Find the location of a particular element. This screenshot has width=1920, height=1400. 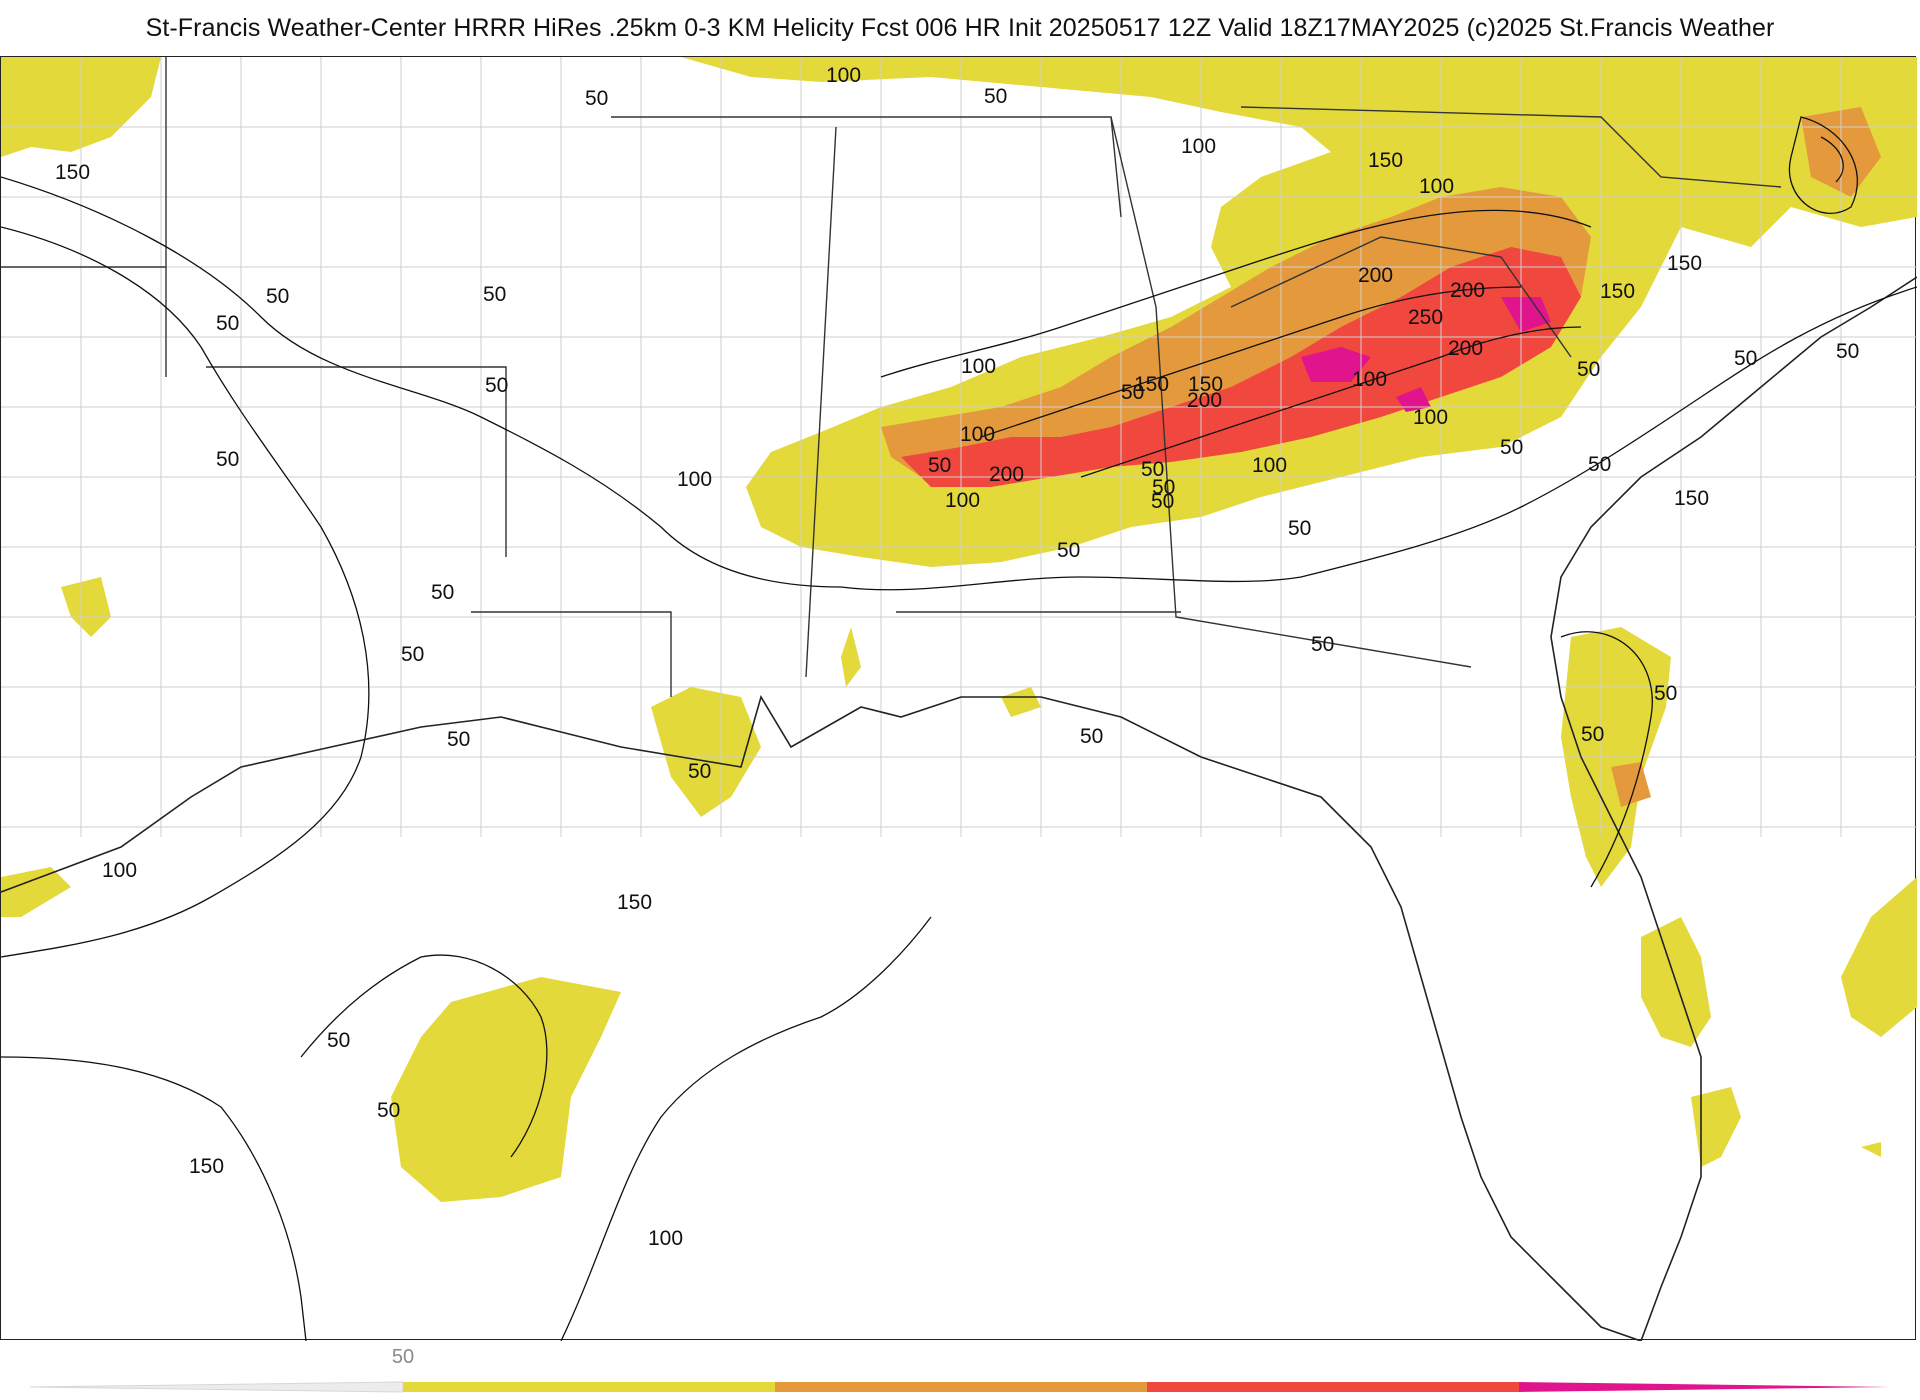

legend-colorbar is located at coordinates (960, 1387).